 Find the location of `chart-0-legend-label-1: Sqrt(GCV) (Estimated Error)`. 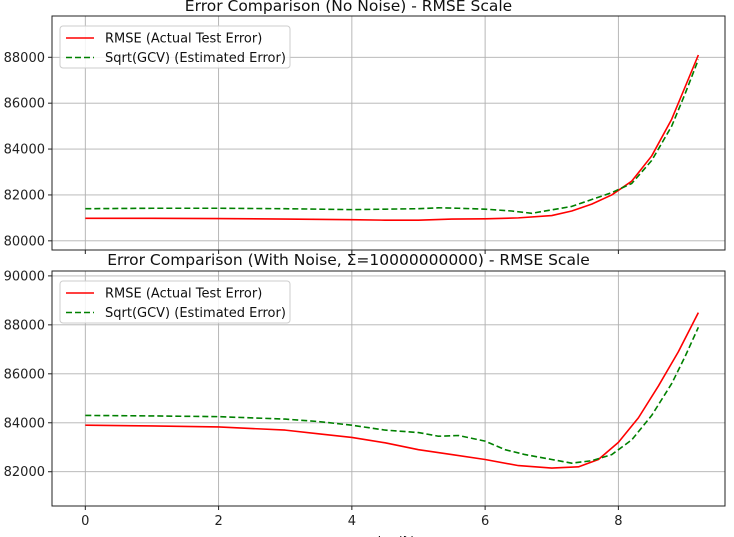

chart-0-legend-label-1: Sqrt(GCV) (Estimated Error) is located at coordinates (195, 58).